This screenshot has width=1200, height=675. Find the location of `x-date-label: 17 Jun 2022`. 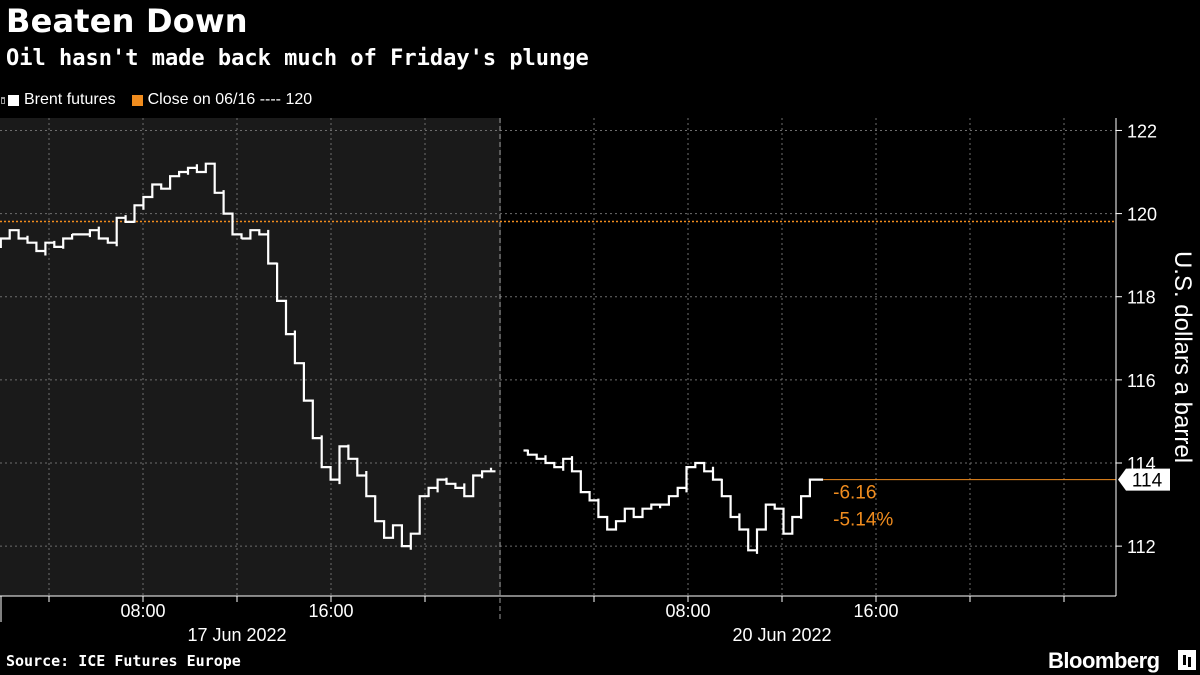

x-date-label: 17 Jun 2022 is located at coordinates (236, 635).